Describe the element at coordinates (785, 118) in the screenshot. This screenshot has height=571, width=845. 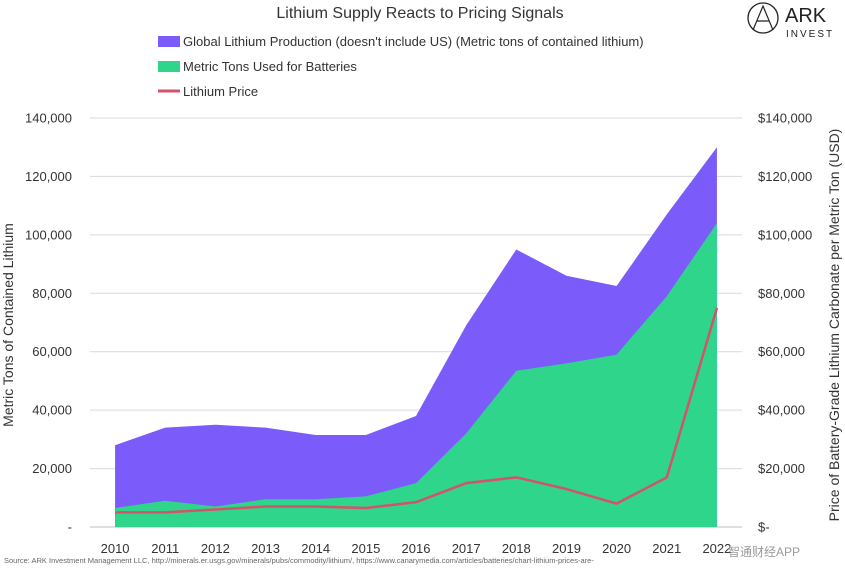
I see `y2-tick-label: $140,000` at that location.